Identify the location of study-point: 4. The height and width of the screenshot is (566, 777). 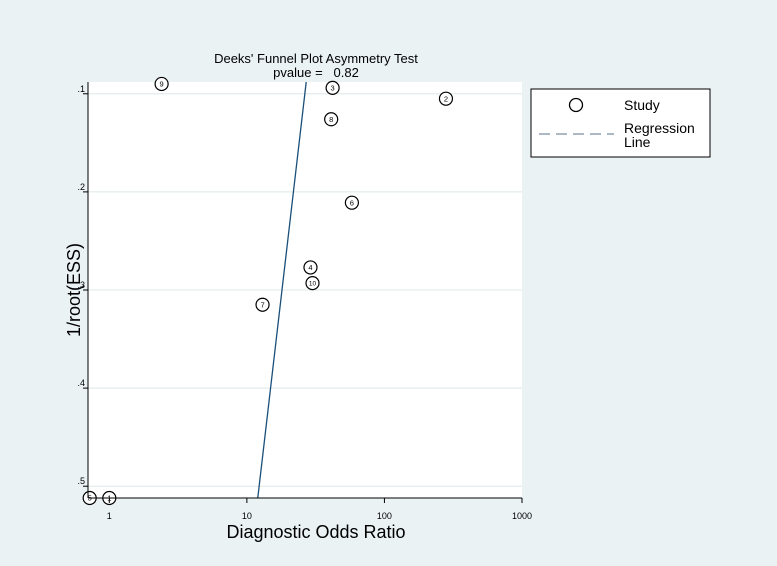
(310, 267).